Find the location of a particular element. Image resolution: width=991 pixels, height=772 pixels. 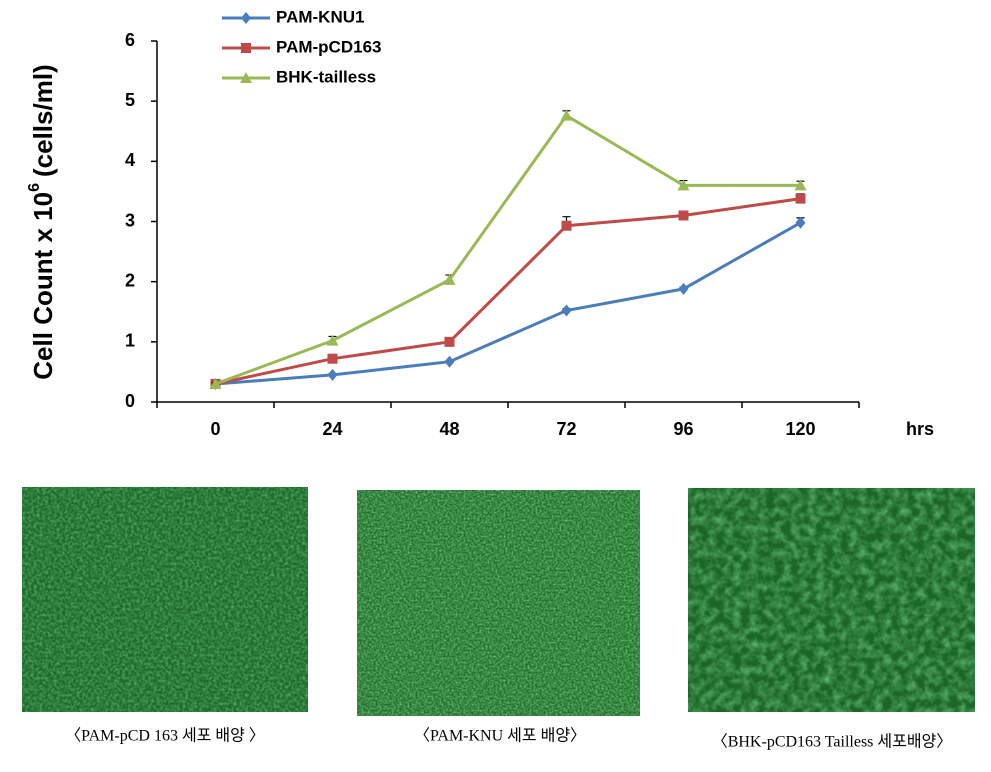

legend-label: BHK-tailless is located at coordinates (326, 76).